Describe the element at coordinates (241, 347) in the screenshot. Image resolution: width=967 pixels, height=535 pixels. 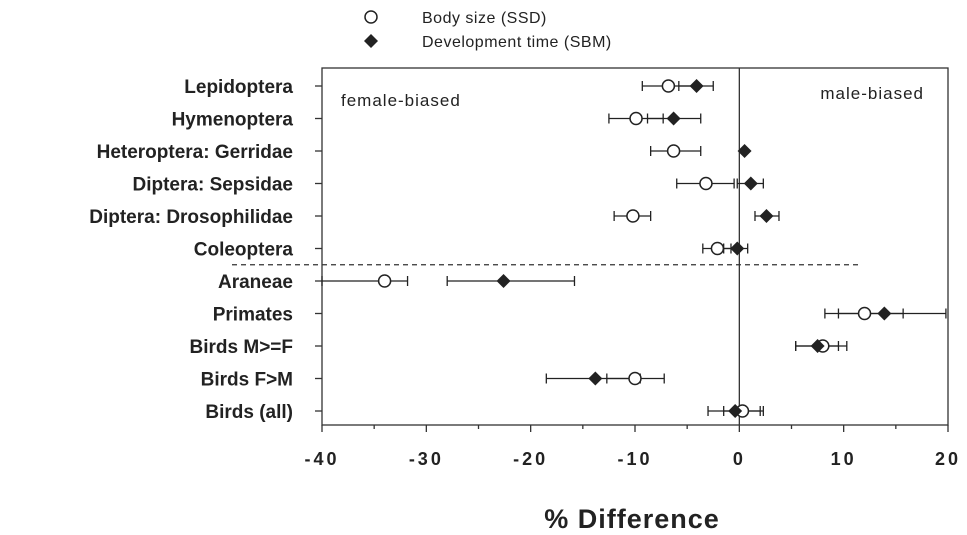
I see `category-label: Birds M>=F` at that location.